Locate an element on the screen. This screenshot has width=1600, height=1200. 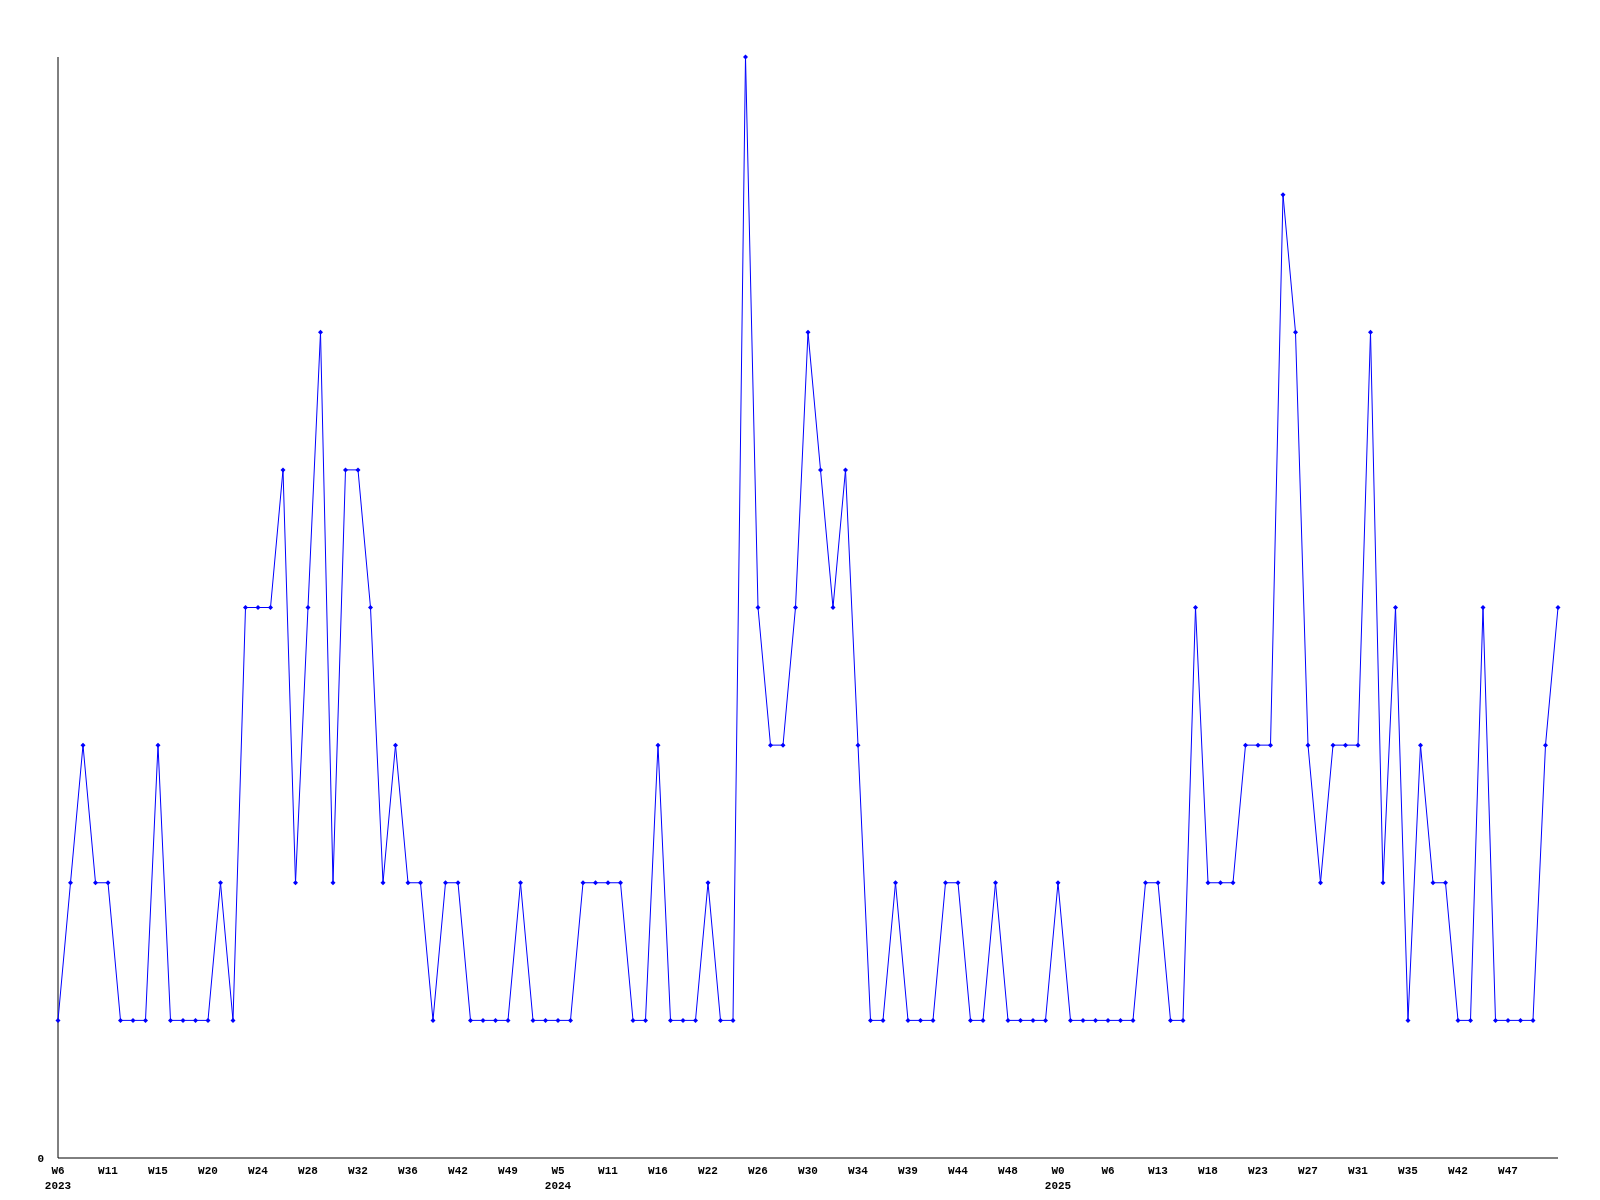
x-tick-label: W16 is located at coordinates (658, 1171).